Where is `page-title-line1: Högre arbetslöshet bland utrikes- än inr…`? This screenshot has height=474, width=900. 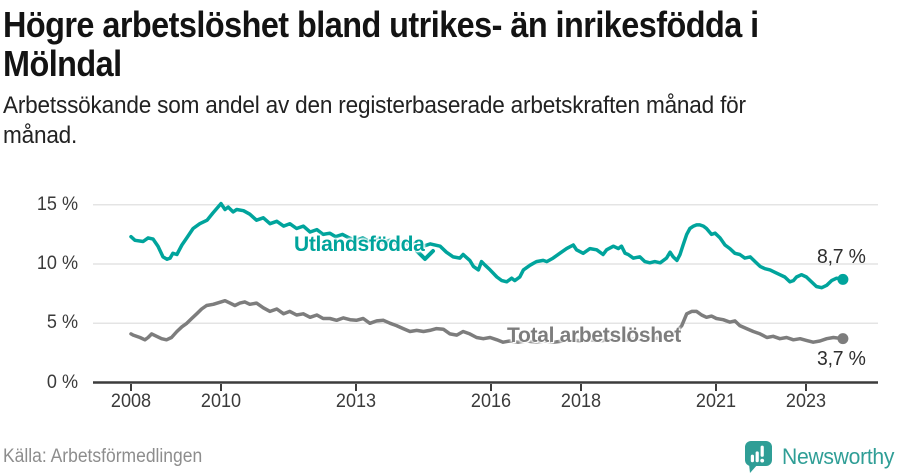 page-title-line1: Högre arbetslöshet bland utrikes- än inr… is located at coordinates (381, 24).